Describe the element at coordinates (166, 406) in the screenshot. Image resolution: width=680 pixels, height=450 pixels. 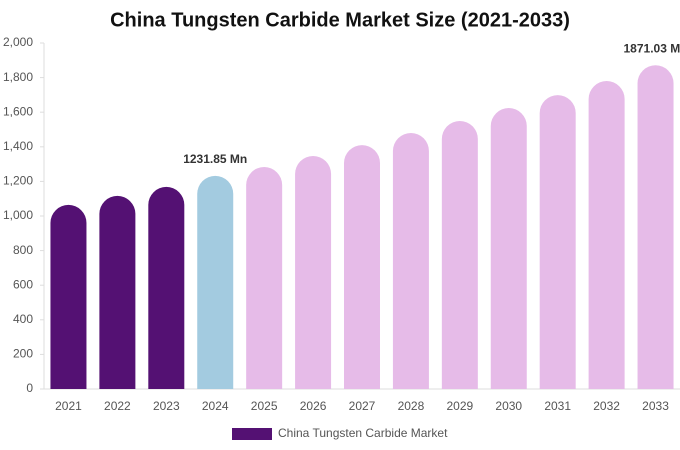
I see `x-tick-label: 2023` at that location.